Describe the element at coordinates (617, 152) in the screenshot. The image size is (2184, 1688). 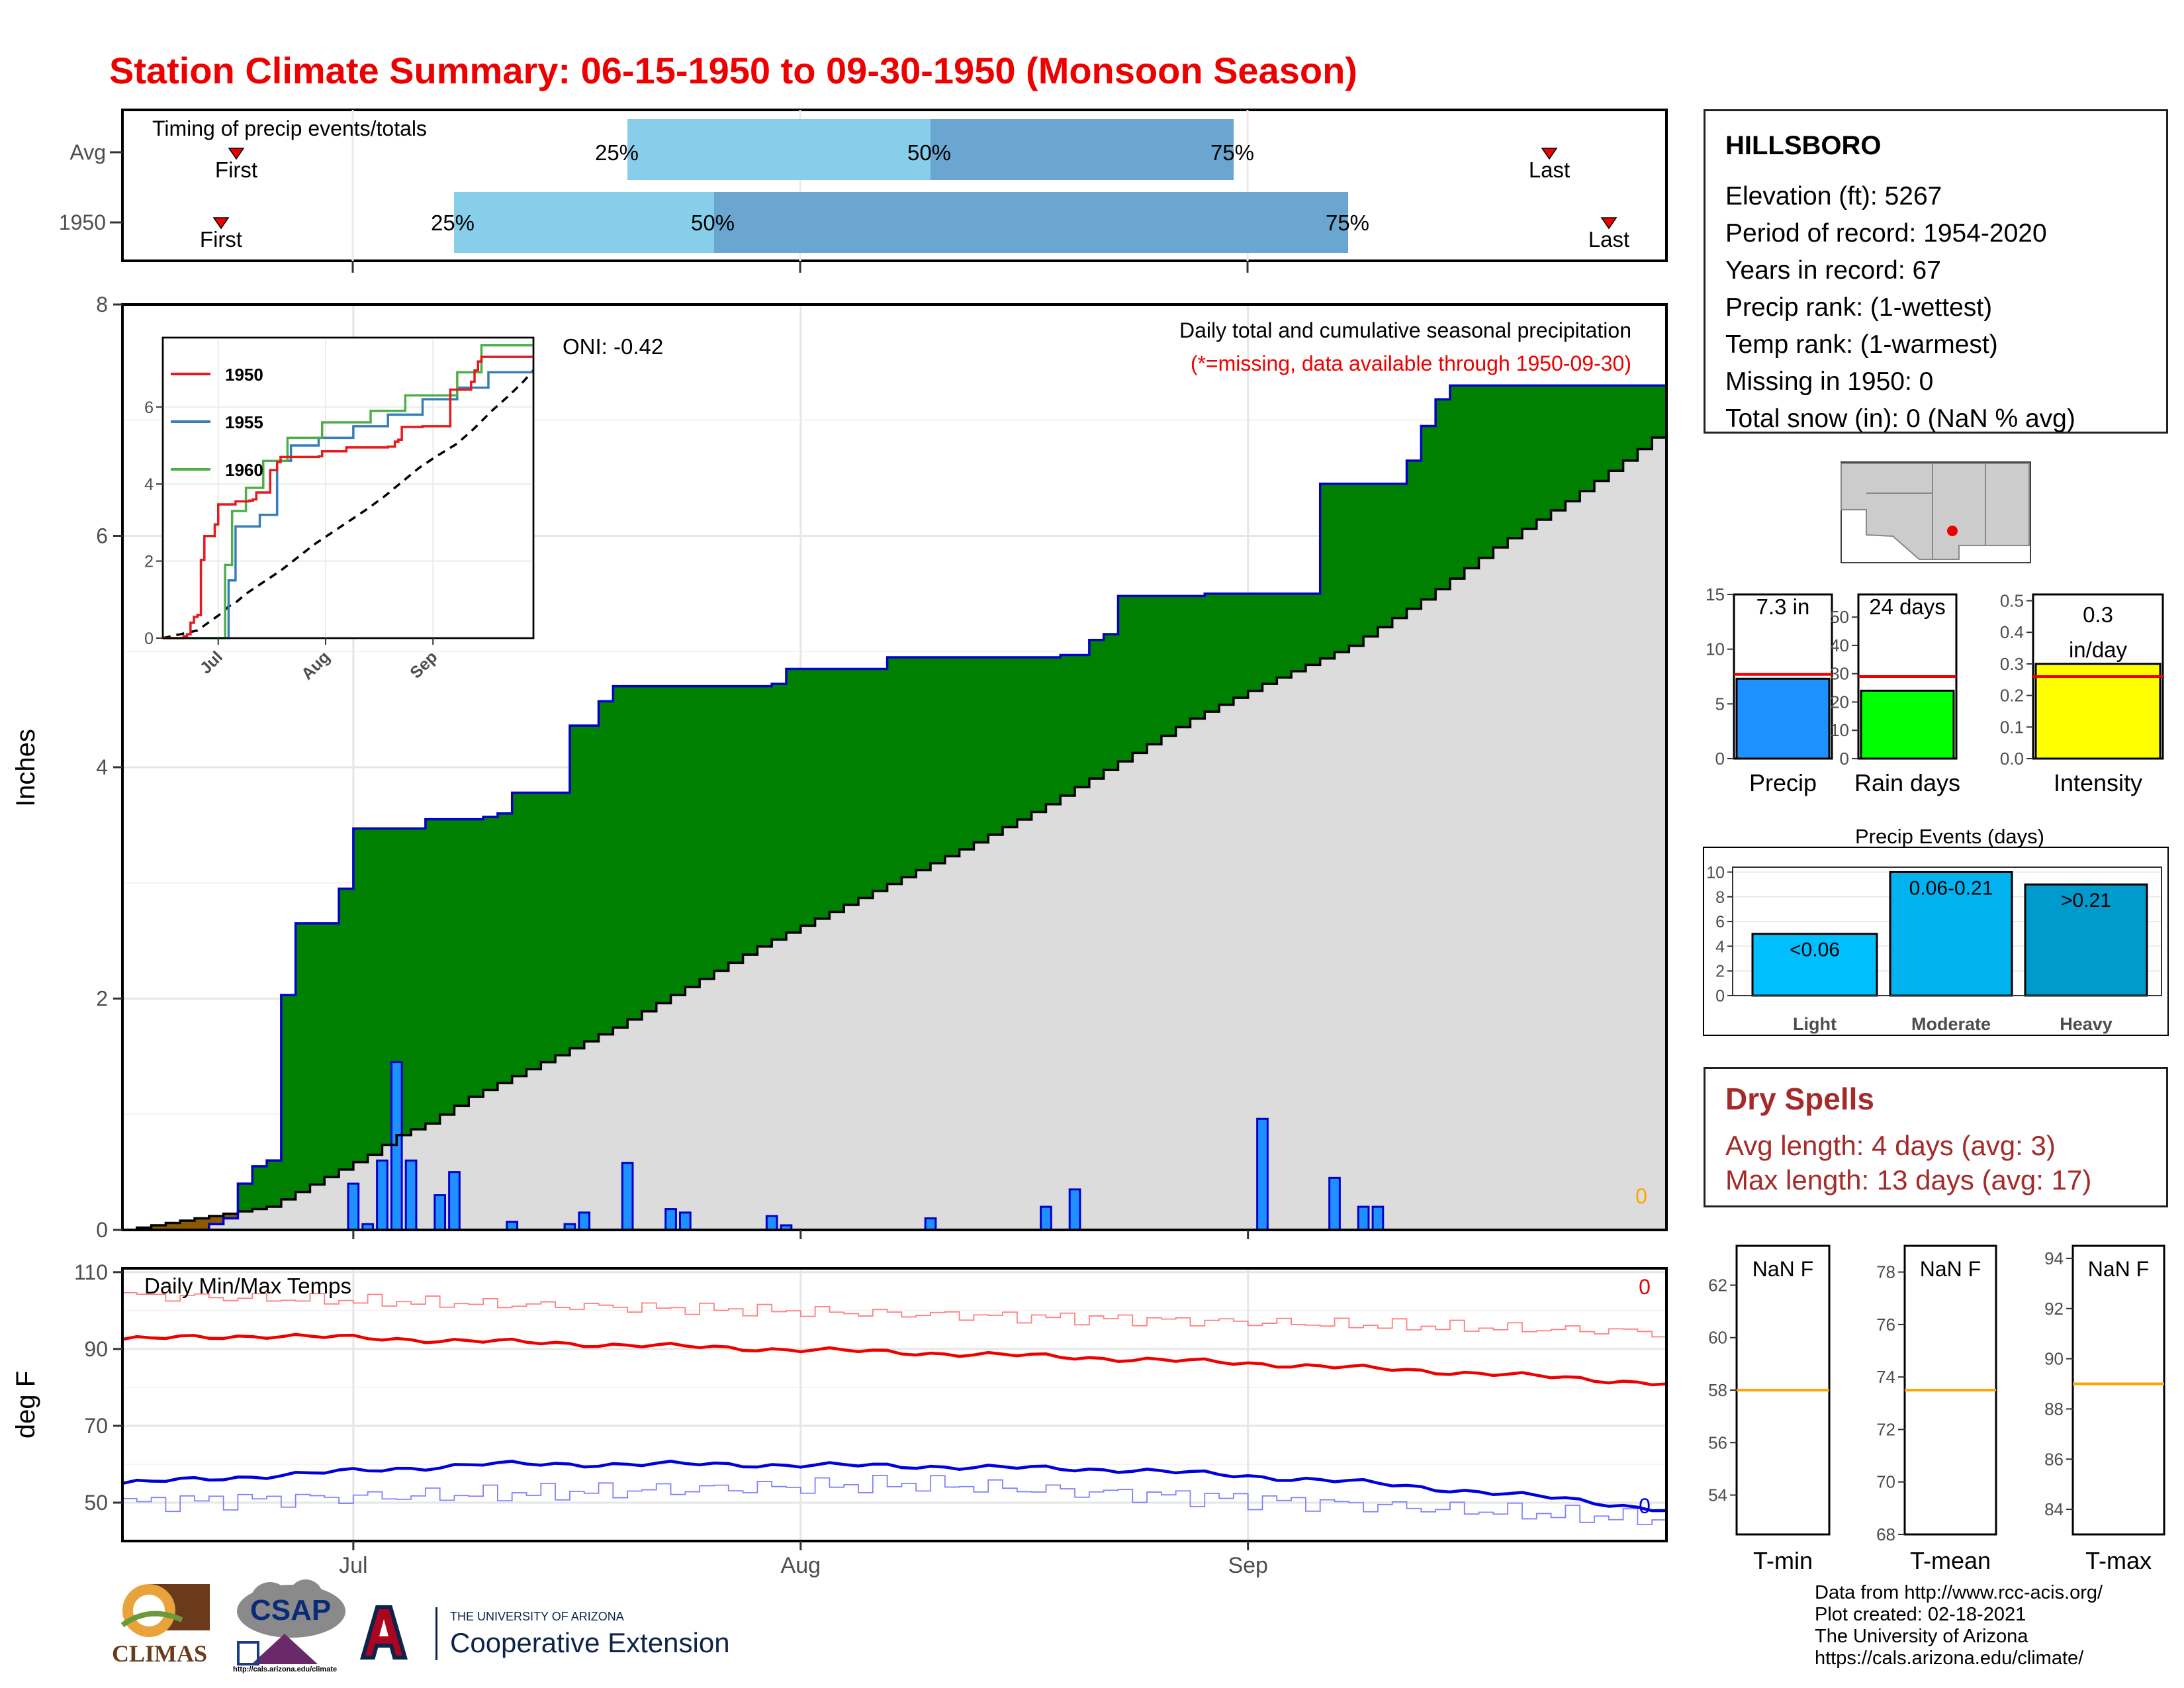
I see `avg-25-label: 25%` at that location.